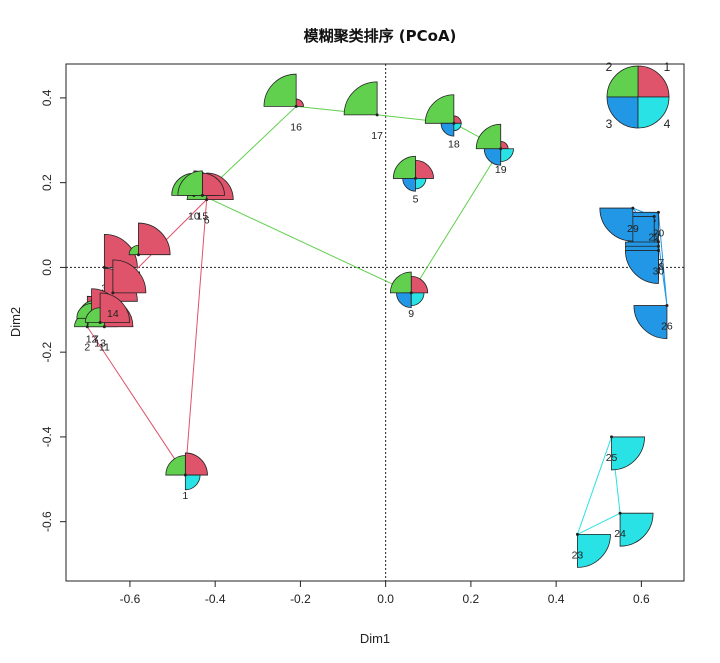 The width and height of the screenshot is (720, 663). I want to click on x-tick-label: -0.4, so click(215, 599).